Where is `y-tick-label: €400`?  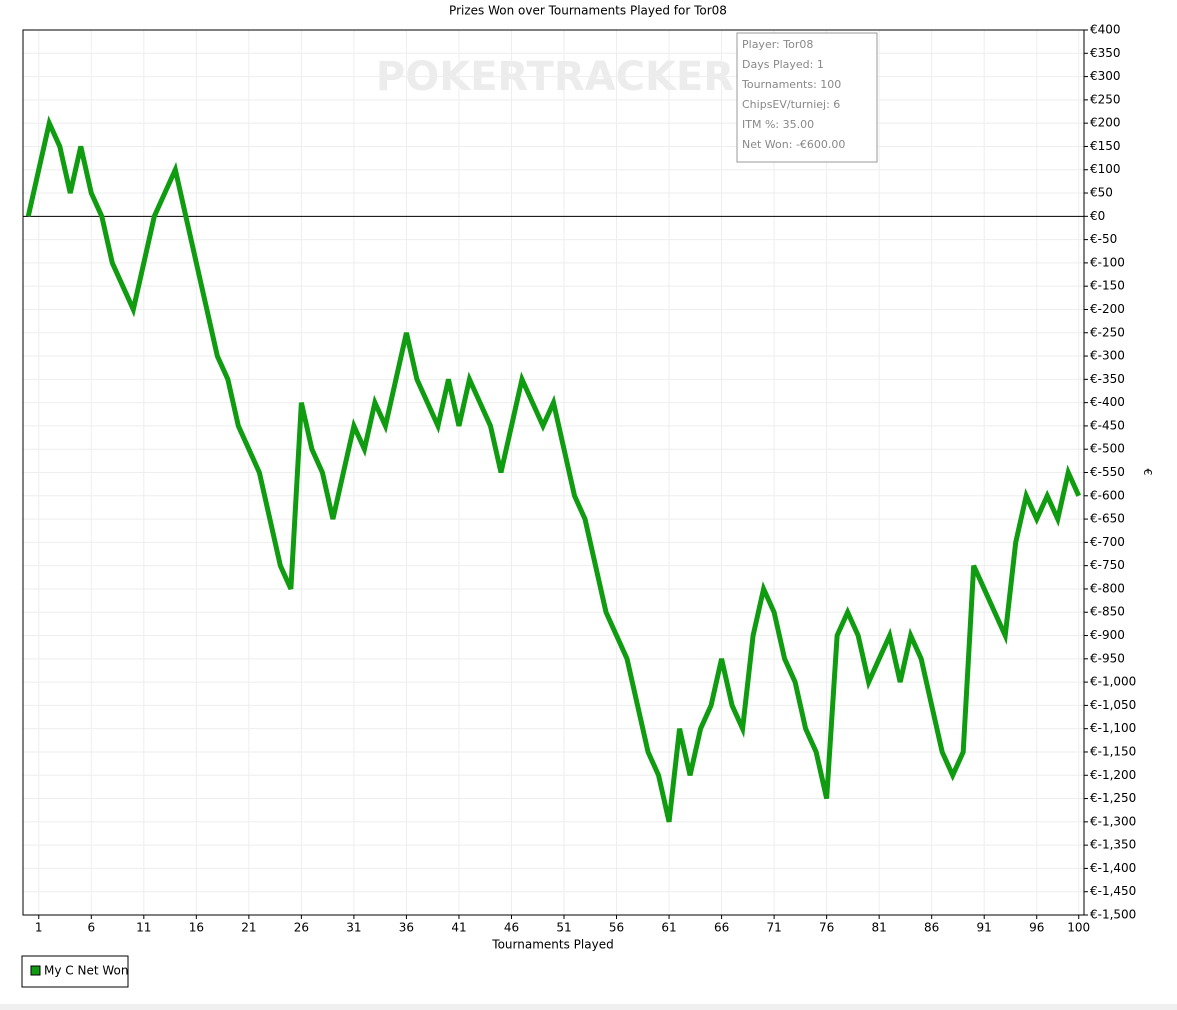 y-tick-label: €400 is located at coordinates (1105, 30).